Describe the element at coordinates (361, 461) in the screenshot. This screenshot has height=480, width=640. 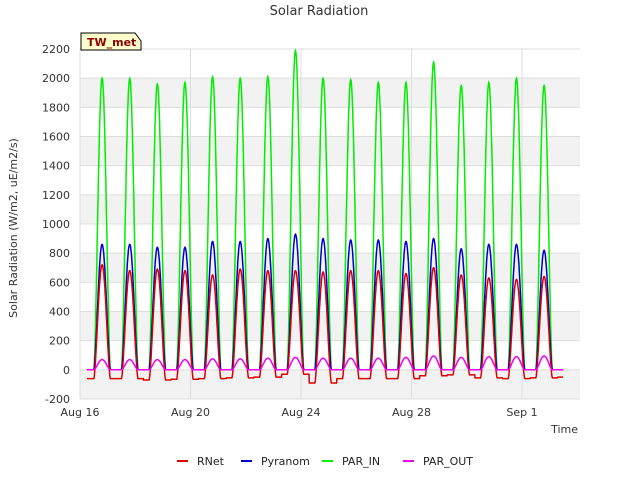
I see `legend-label: PAR_IN` at that location.